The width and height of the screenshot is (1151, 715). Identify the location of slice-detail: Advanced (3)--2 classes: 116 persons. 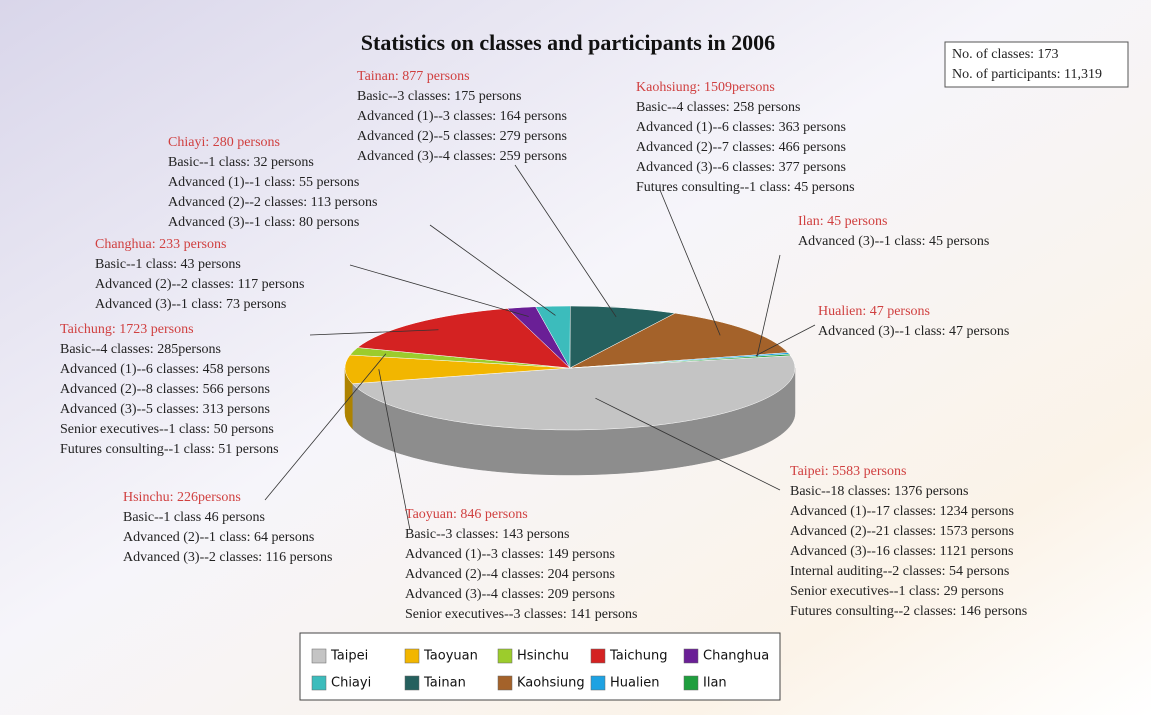
(227, 557).